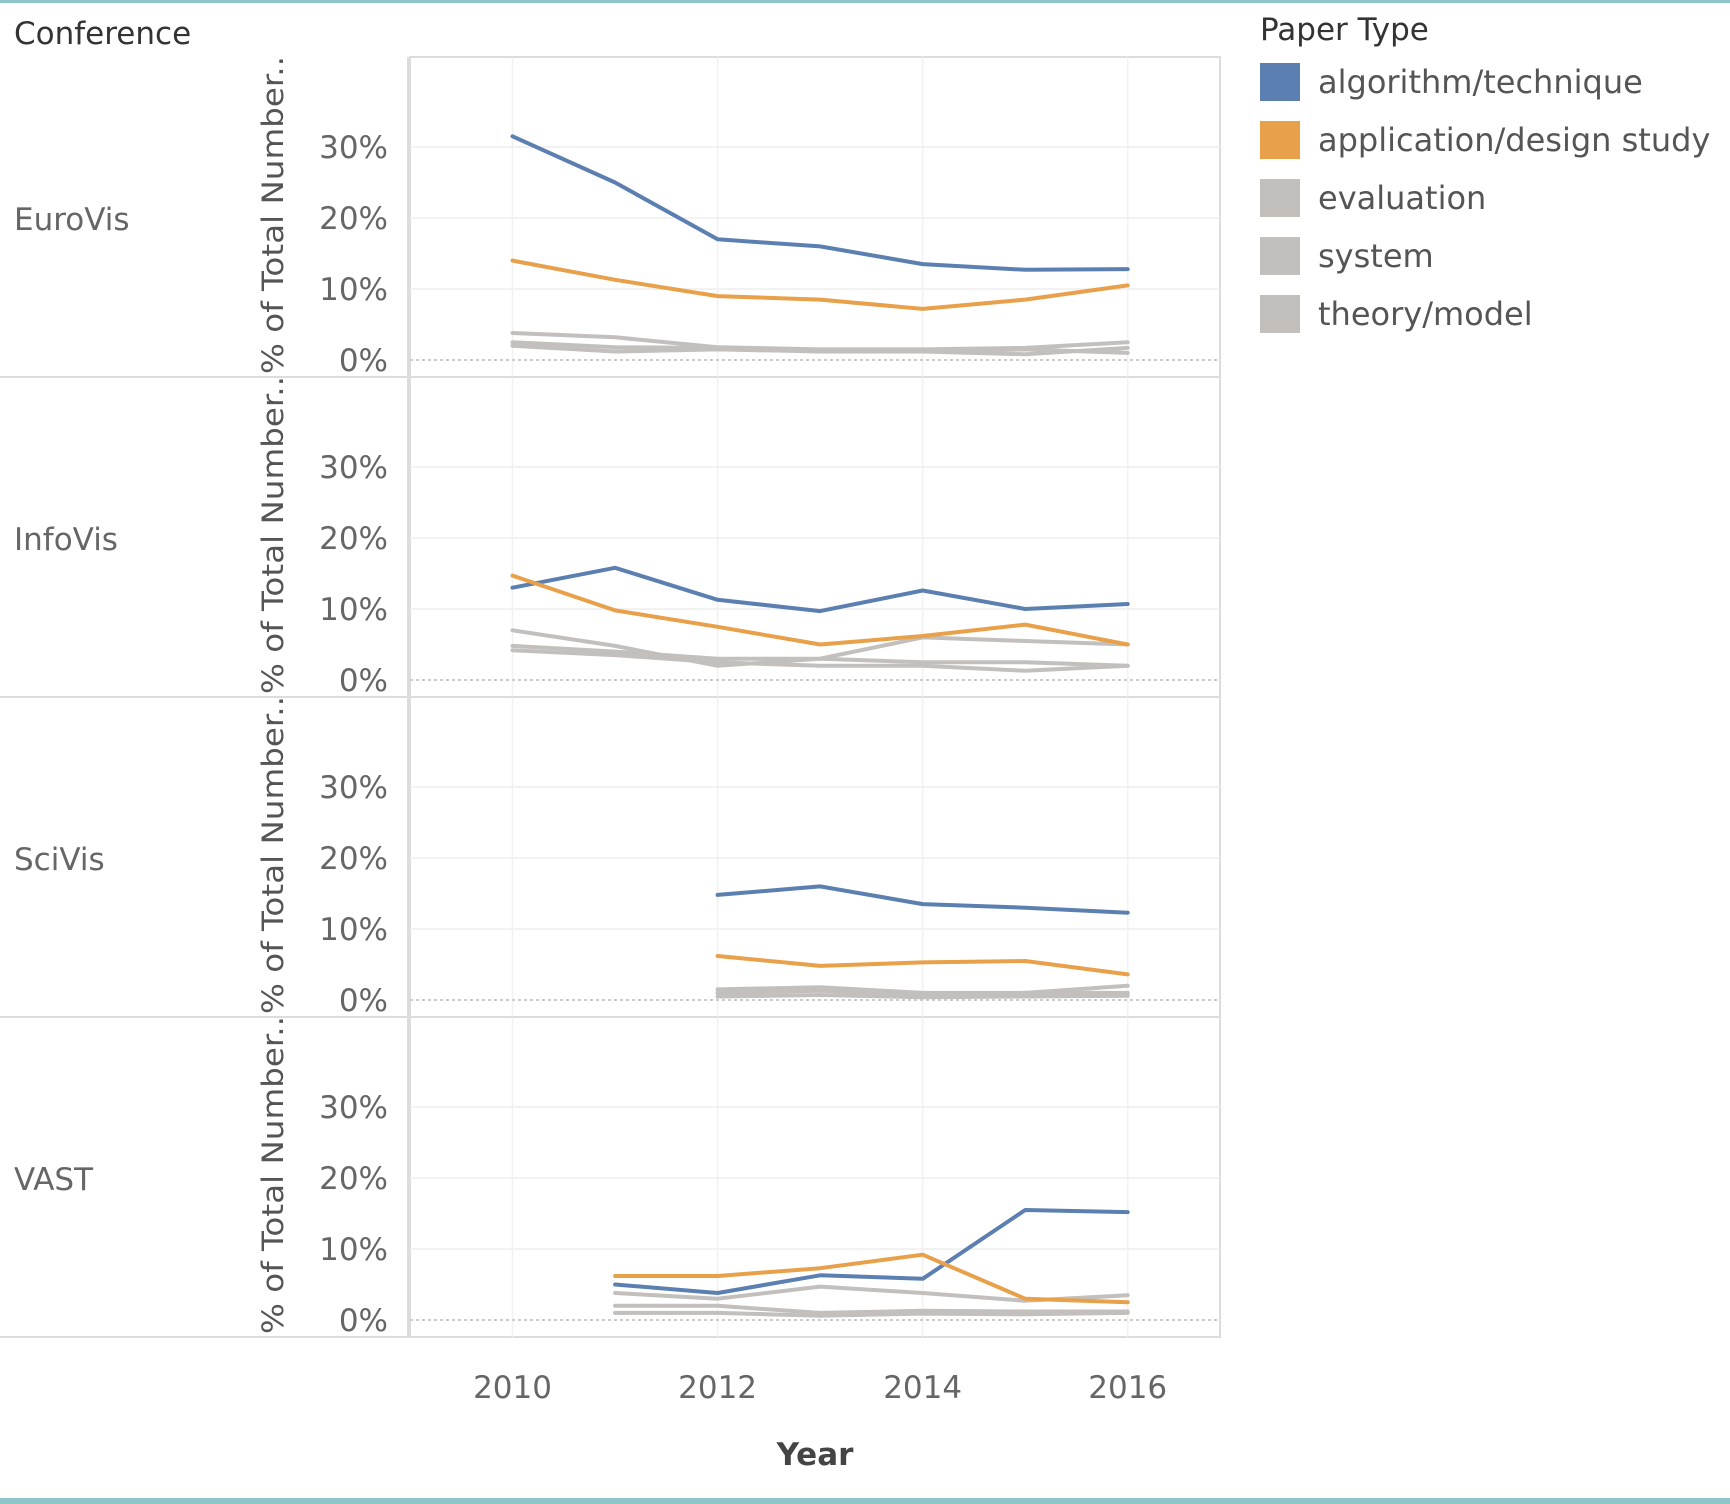 This screenshot has width=1730, height=1504. What do you see at coordinates (815, 1455) in the screenshot?
I see `x-axis-title: Year` at bounding box center [815, 1455].